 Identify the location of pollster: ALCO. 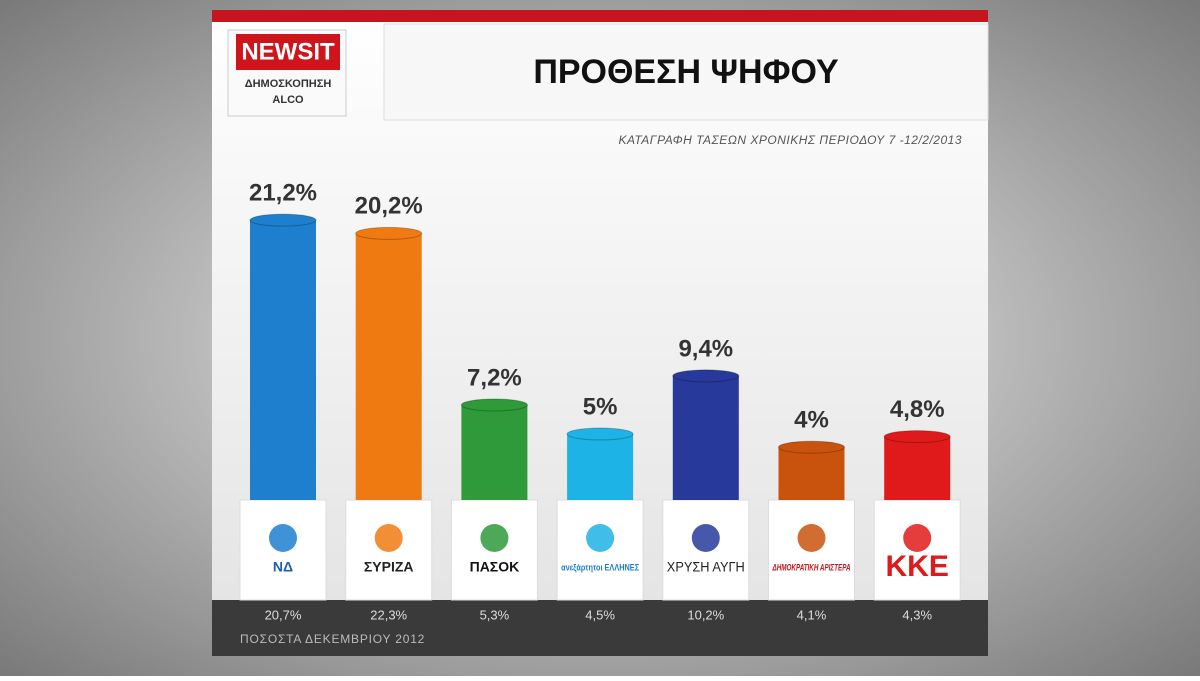
(288, 100).